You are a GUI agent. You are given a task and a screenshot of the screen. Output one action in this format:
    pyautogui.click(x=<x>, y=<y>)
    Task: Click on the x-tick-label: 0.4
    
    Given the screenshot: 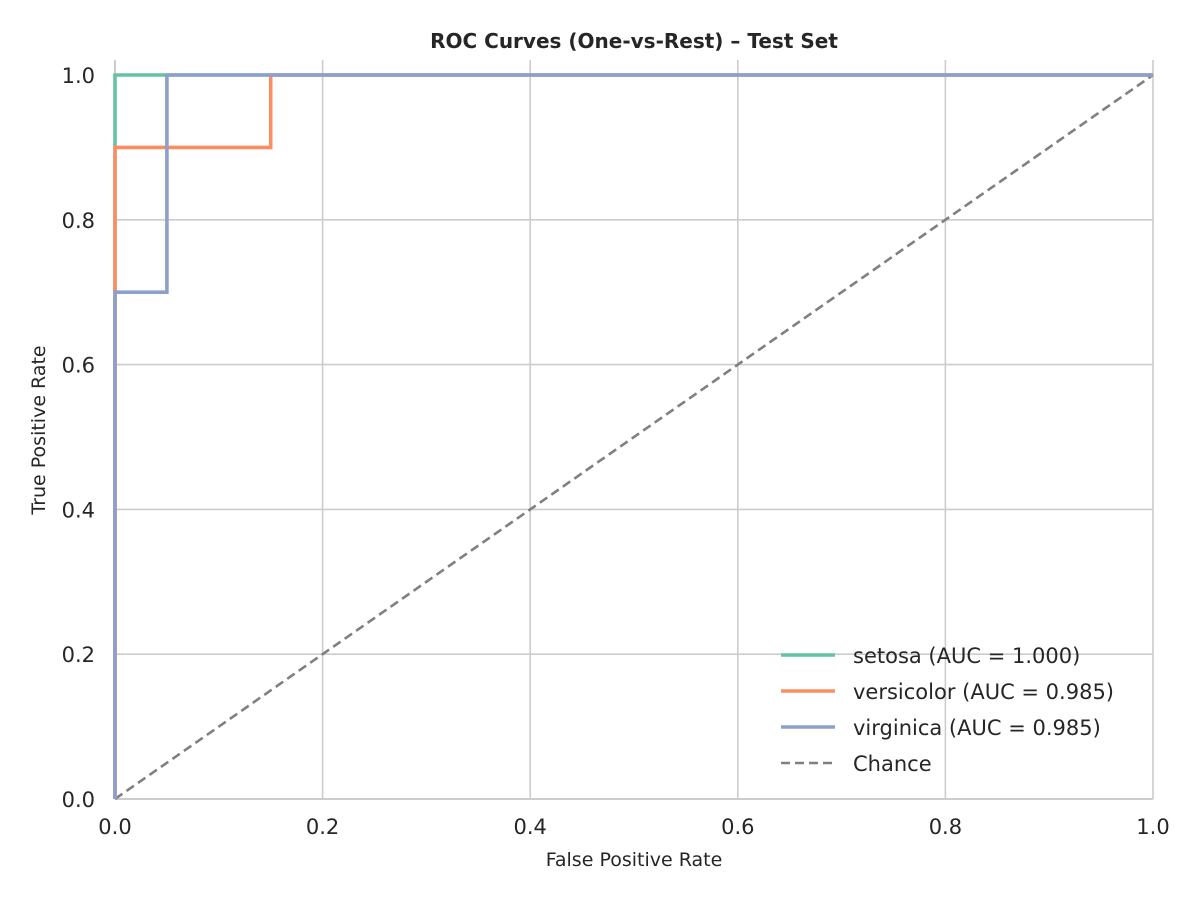 What is the action you would take?
    pyautogui.click(x=529, y=827)
    